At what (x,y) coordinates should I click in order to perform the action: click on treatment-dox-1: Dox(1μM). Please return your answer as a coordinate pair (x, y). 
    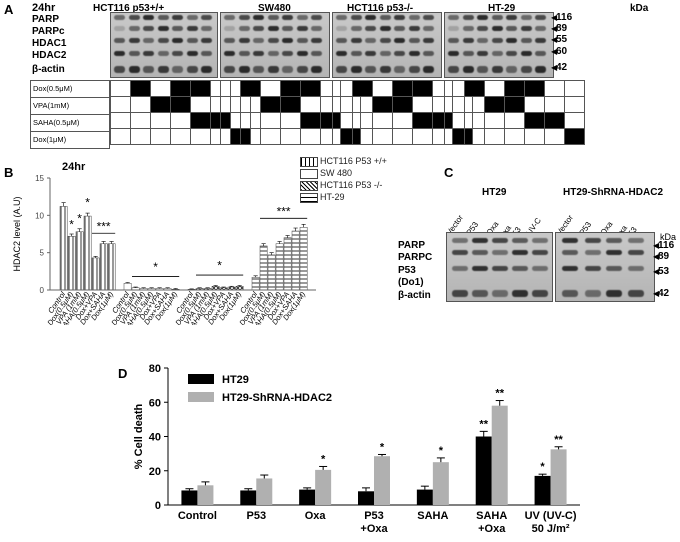
    Looking at the image, I should click on (70, 140).